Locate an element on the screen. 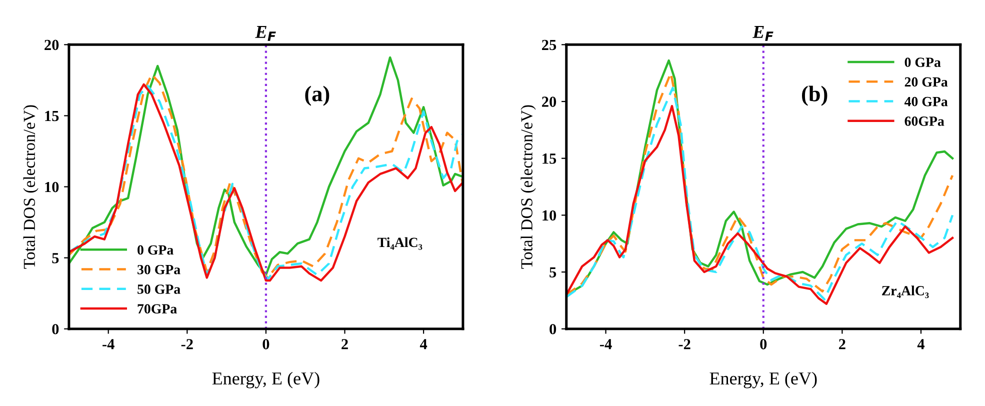 Image resolution: width=985 pixels, height=406 pixels. y-tick-label: 25 is located at coordinates (549, 45).